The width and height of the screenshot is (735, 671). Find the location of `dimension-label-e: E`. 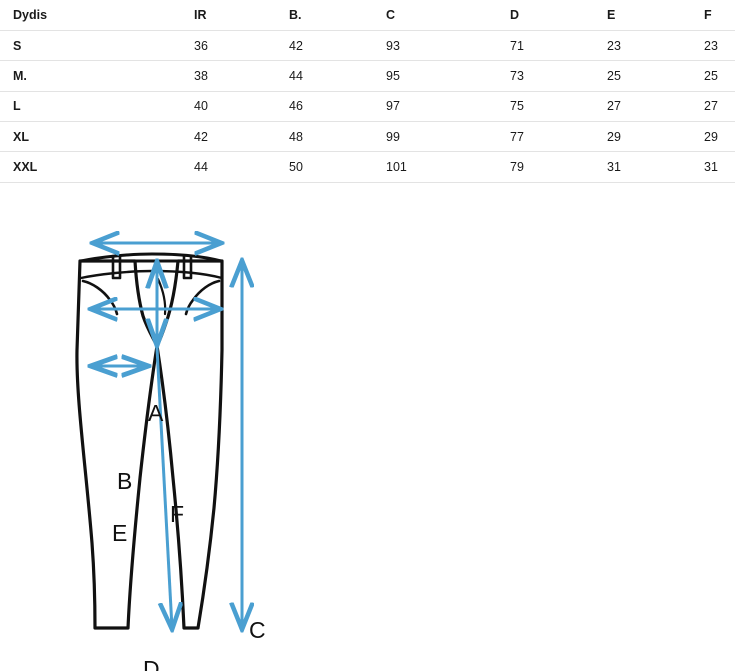

dimension-label-e: E is located at coordinates (120, 532).